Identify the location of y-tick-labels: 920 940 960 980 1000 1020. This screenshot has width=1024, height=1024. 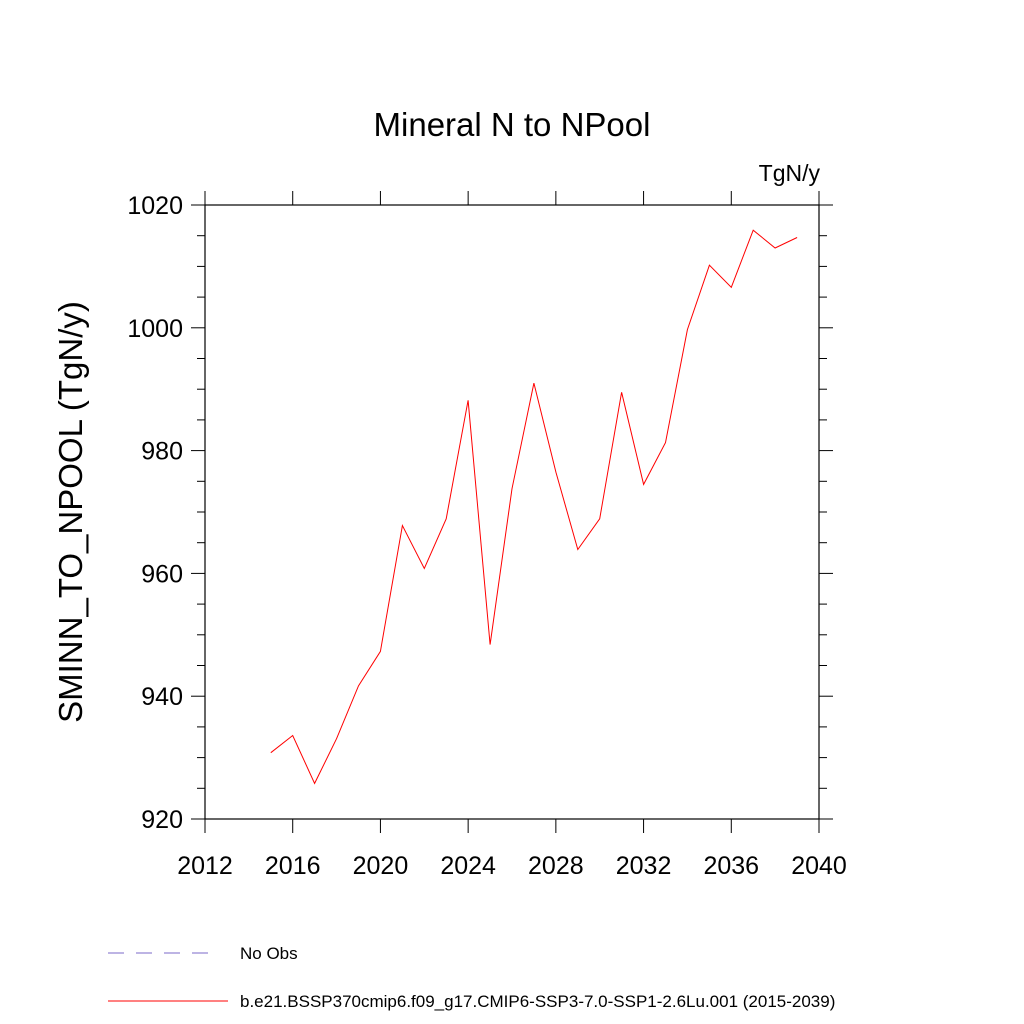
(155, 513).